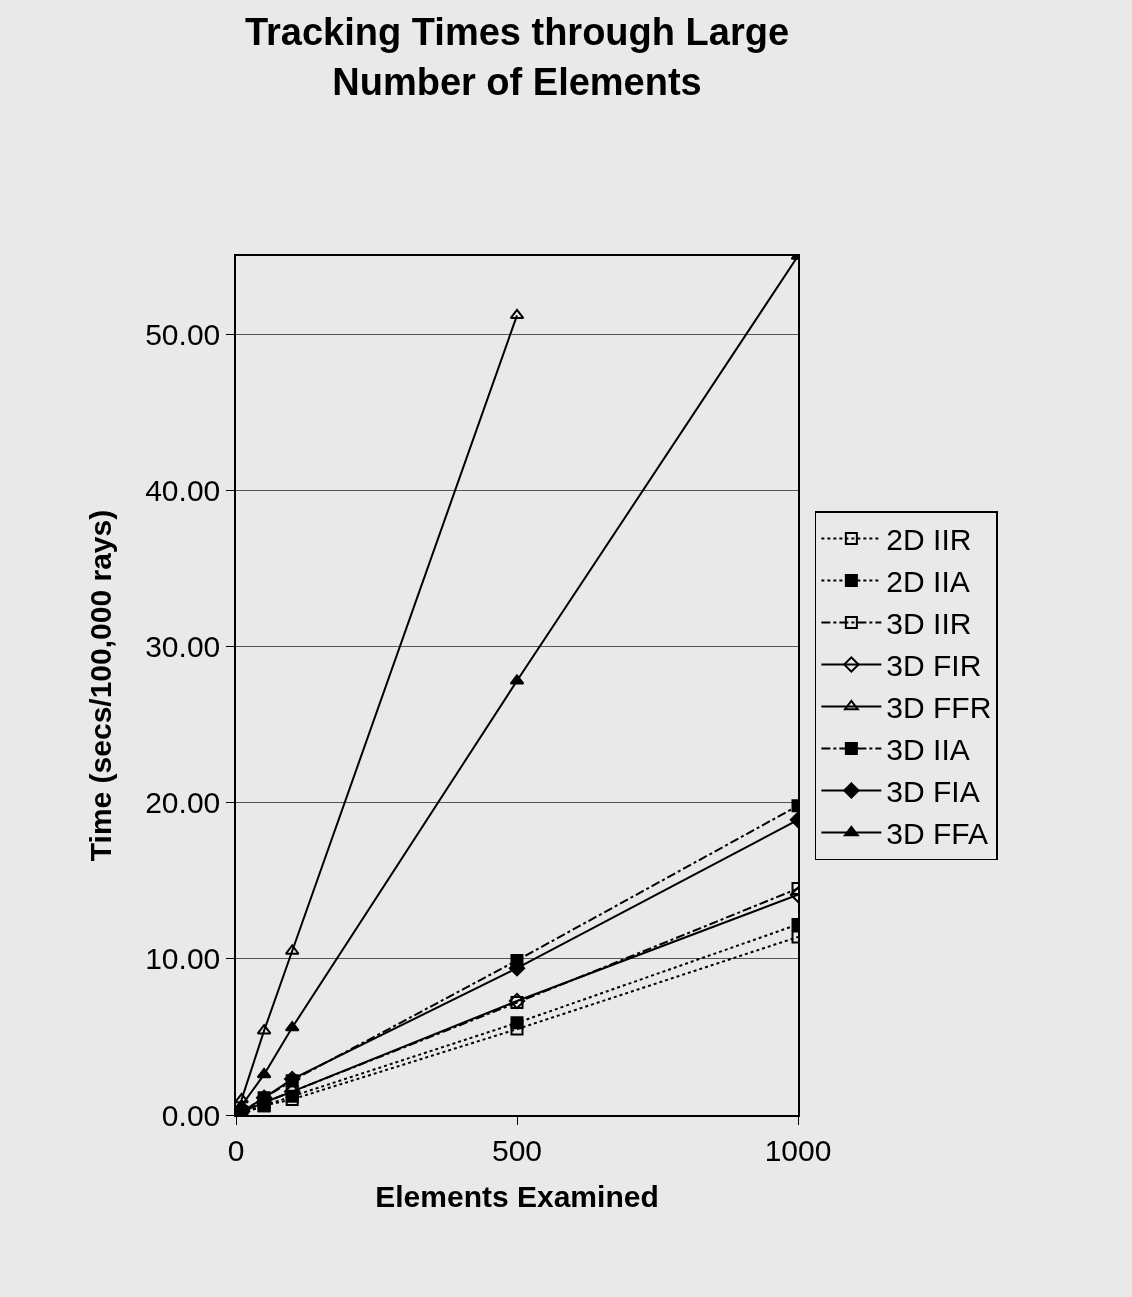  Describe the element at coordinates (183, 490) in the screenshot. I see `y-tick-label: 40.00` at that location.